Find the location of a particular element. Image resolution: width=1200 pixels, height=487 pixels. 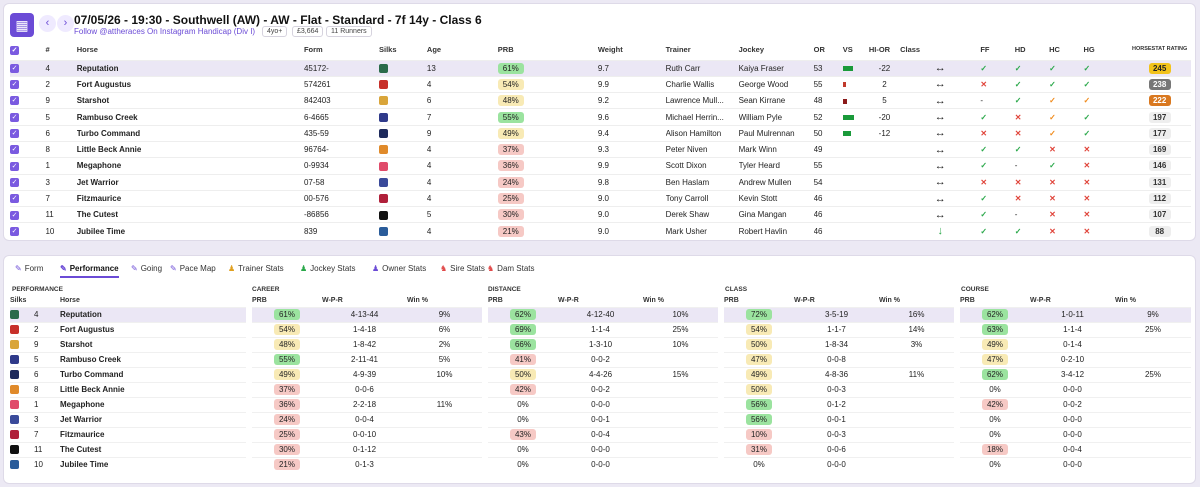

col-silks: Silks is located at coordinates (387, 50).